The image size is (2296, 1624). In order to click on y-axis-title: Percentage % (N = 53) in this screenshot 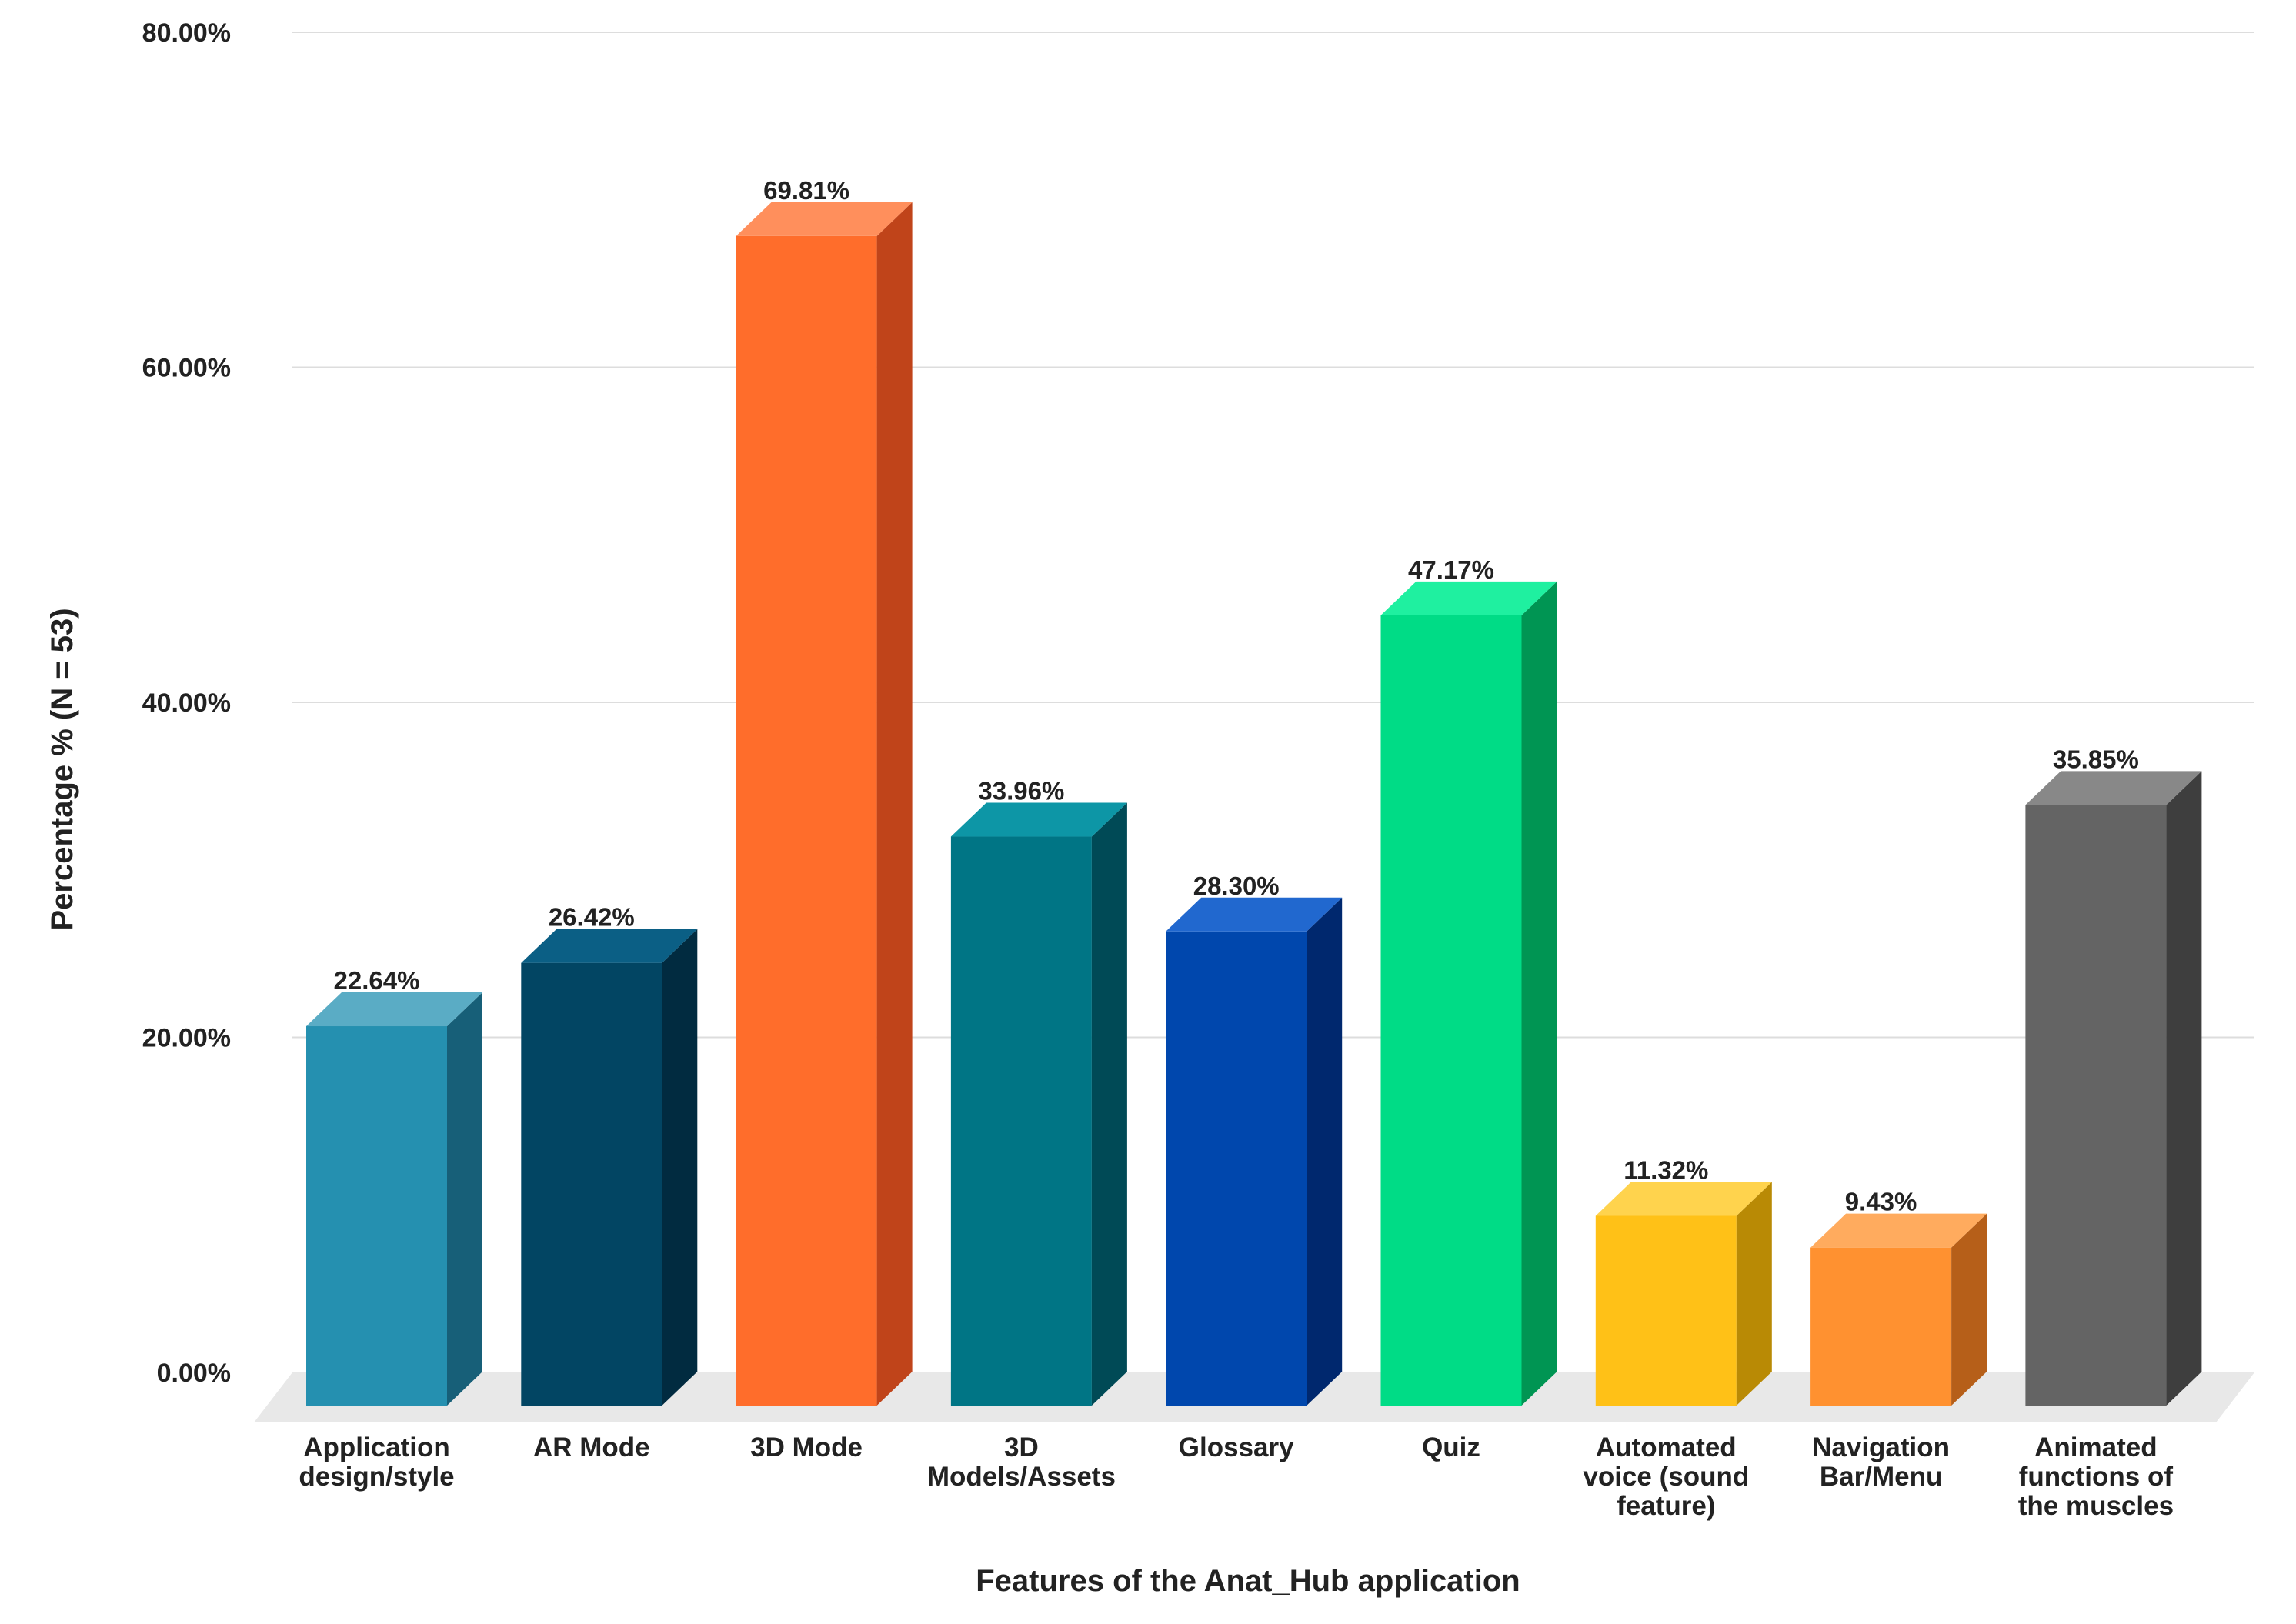, I will do `click(62, 769)`.